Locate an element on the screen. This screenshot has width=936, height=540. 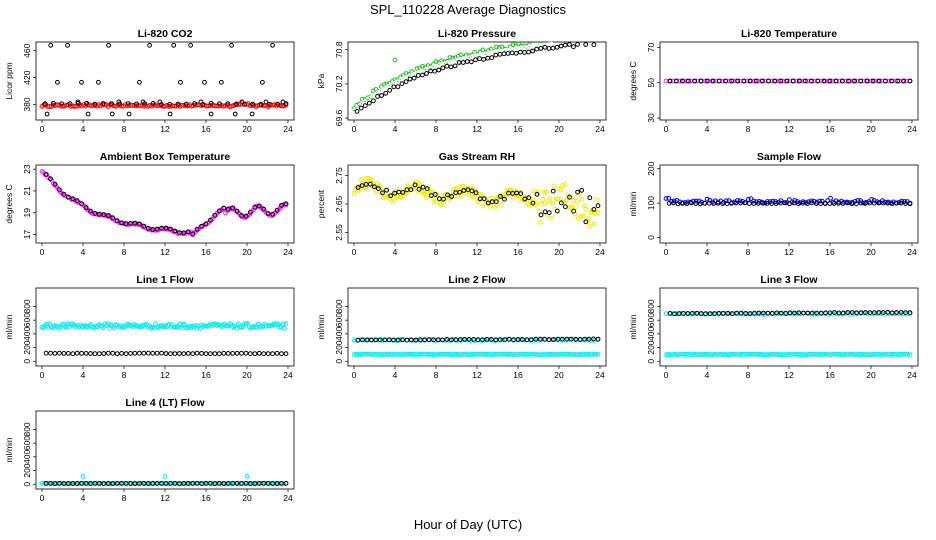
panel-title: Li-820 Pressure is located at coordinates (477, 34).